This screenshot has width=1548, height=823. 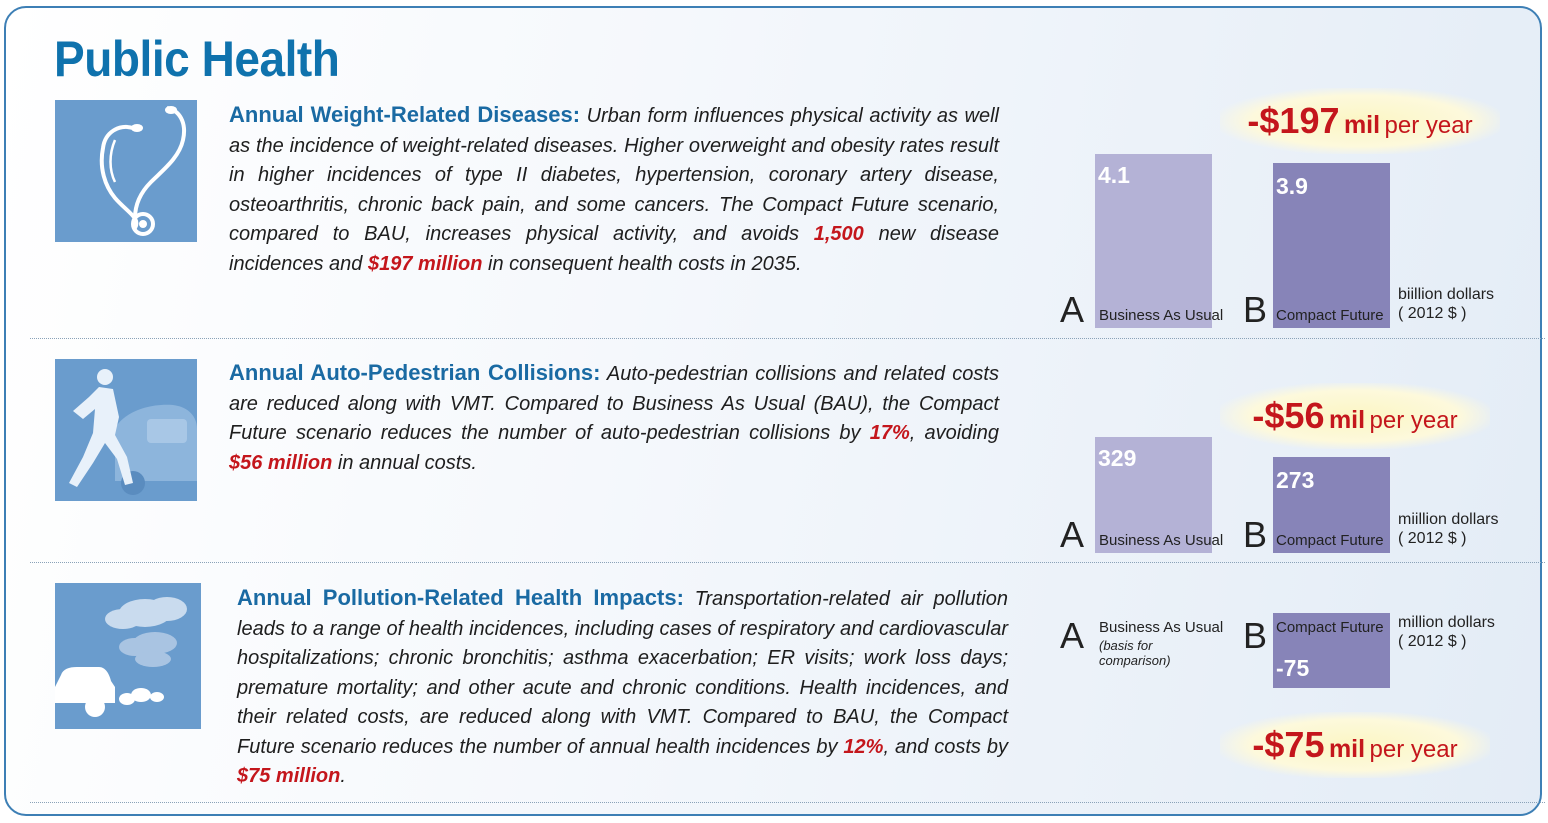 What do you see at coordinates (1446, 622) in the screenshot?
I see `unit-line: million dollars` at bounding box center [1446, 622].